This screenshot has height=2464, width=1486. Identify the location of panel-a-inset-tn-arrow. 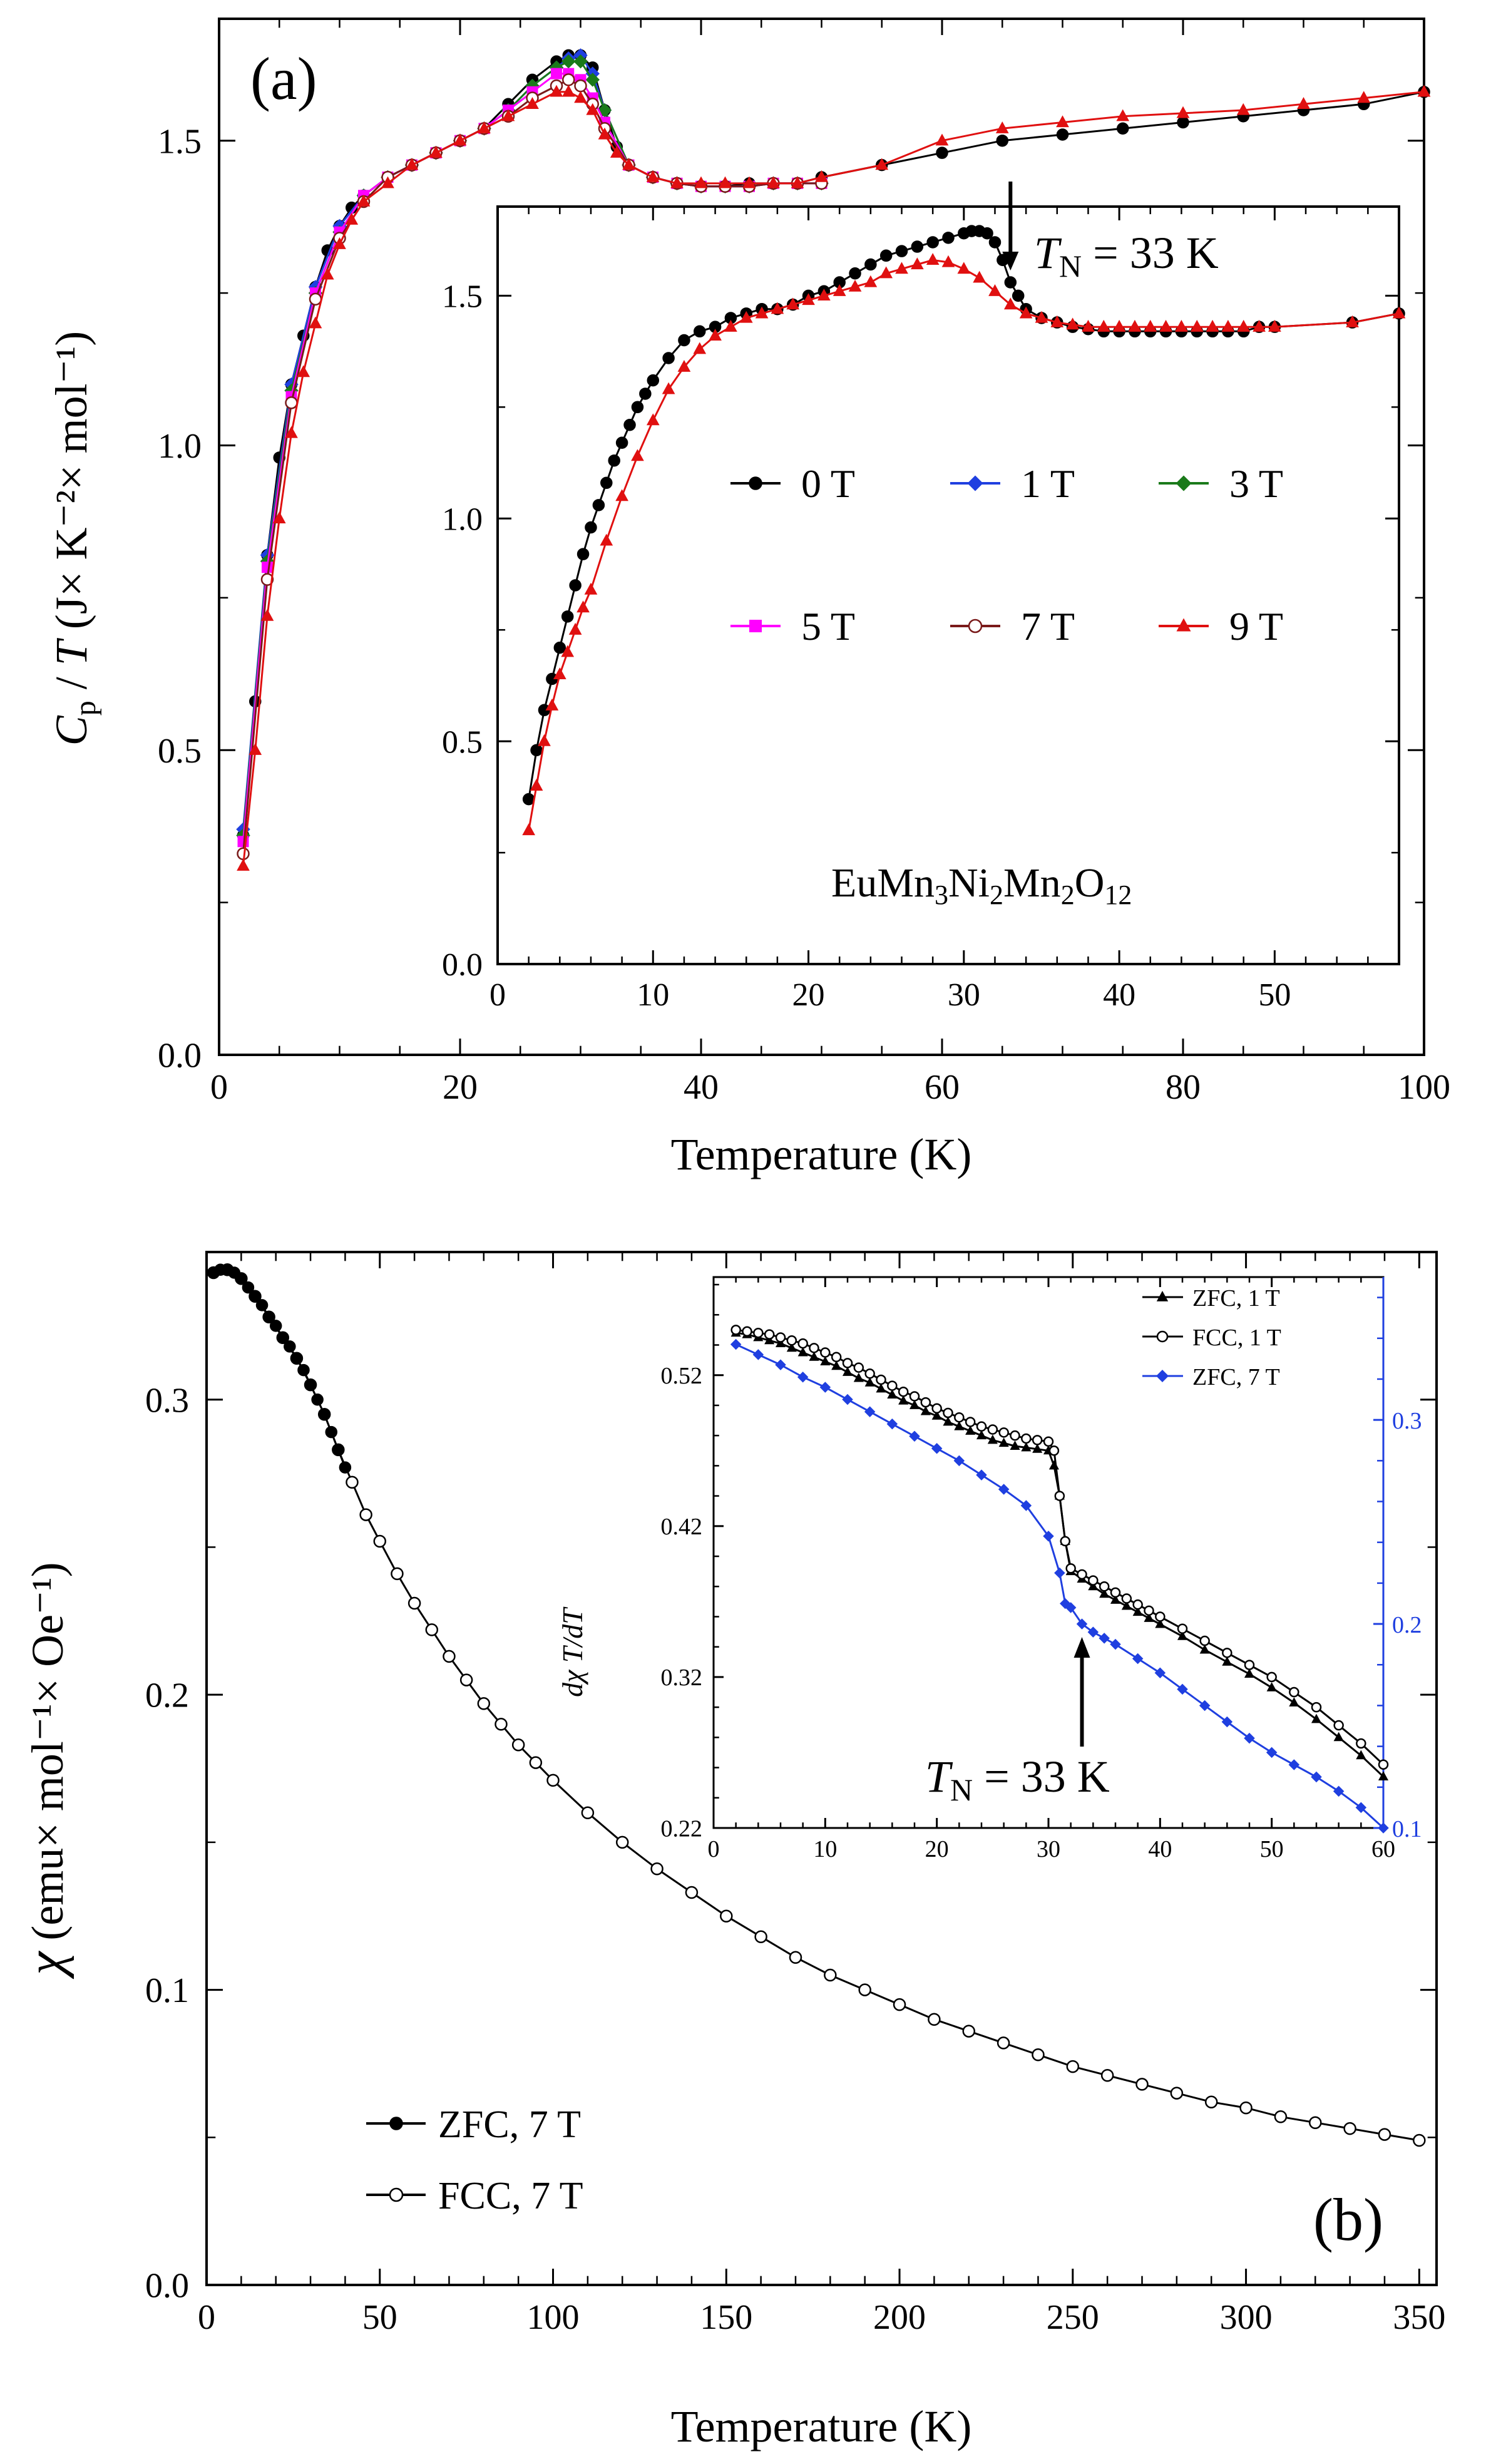
(1010, 226).